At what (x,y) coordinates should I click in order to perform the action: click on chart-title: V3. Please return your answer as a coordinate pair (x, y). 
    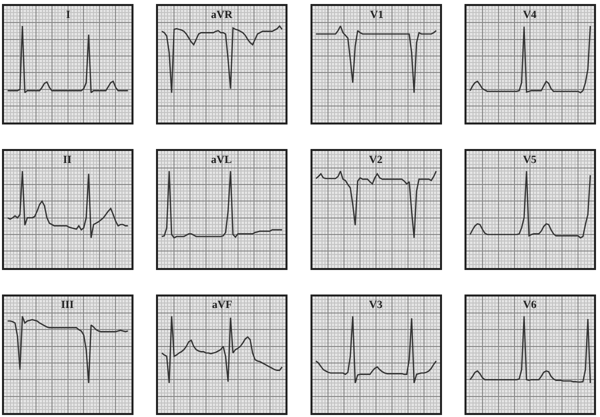
    Looking at the image, I should click on (376, 305).